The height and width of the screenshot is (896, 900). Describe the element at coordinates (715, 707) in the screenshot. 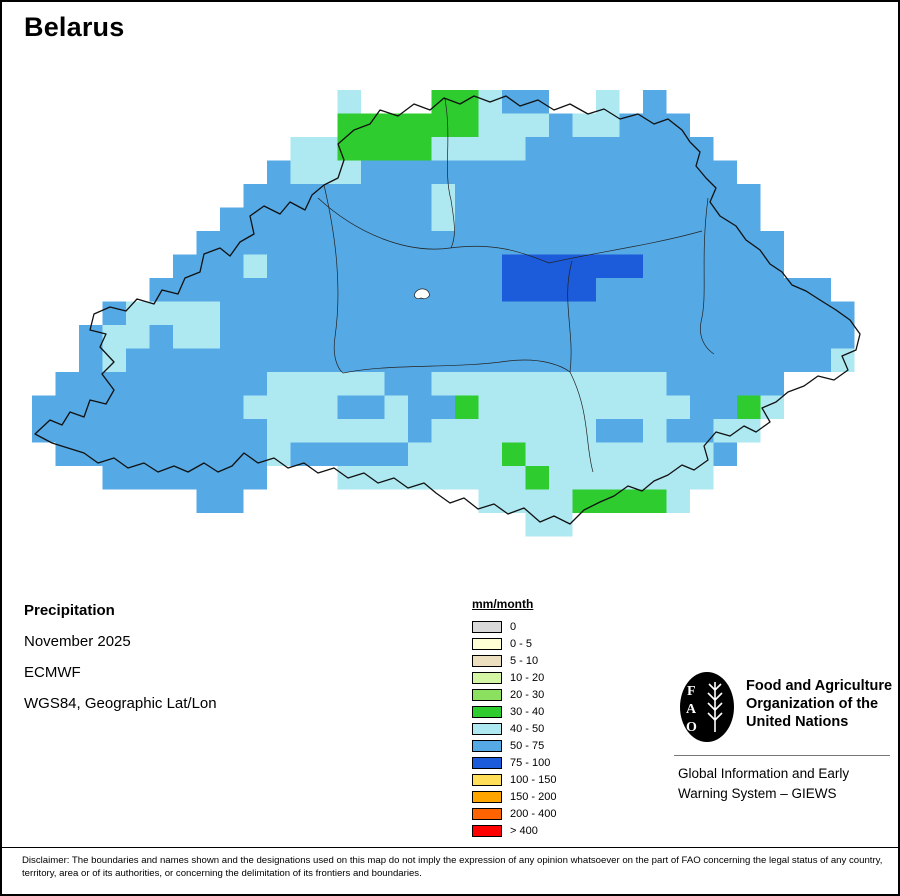

I see `wheat-icon` at that location.